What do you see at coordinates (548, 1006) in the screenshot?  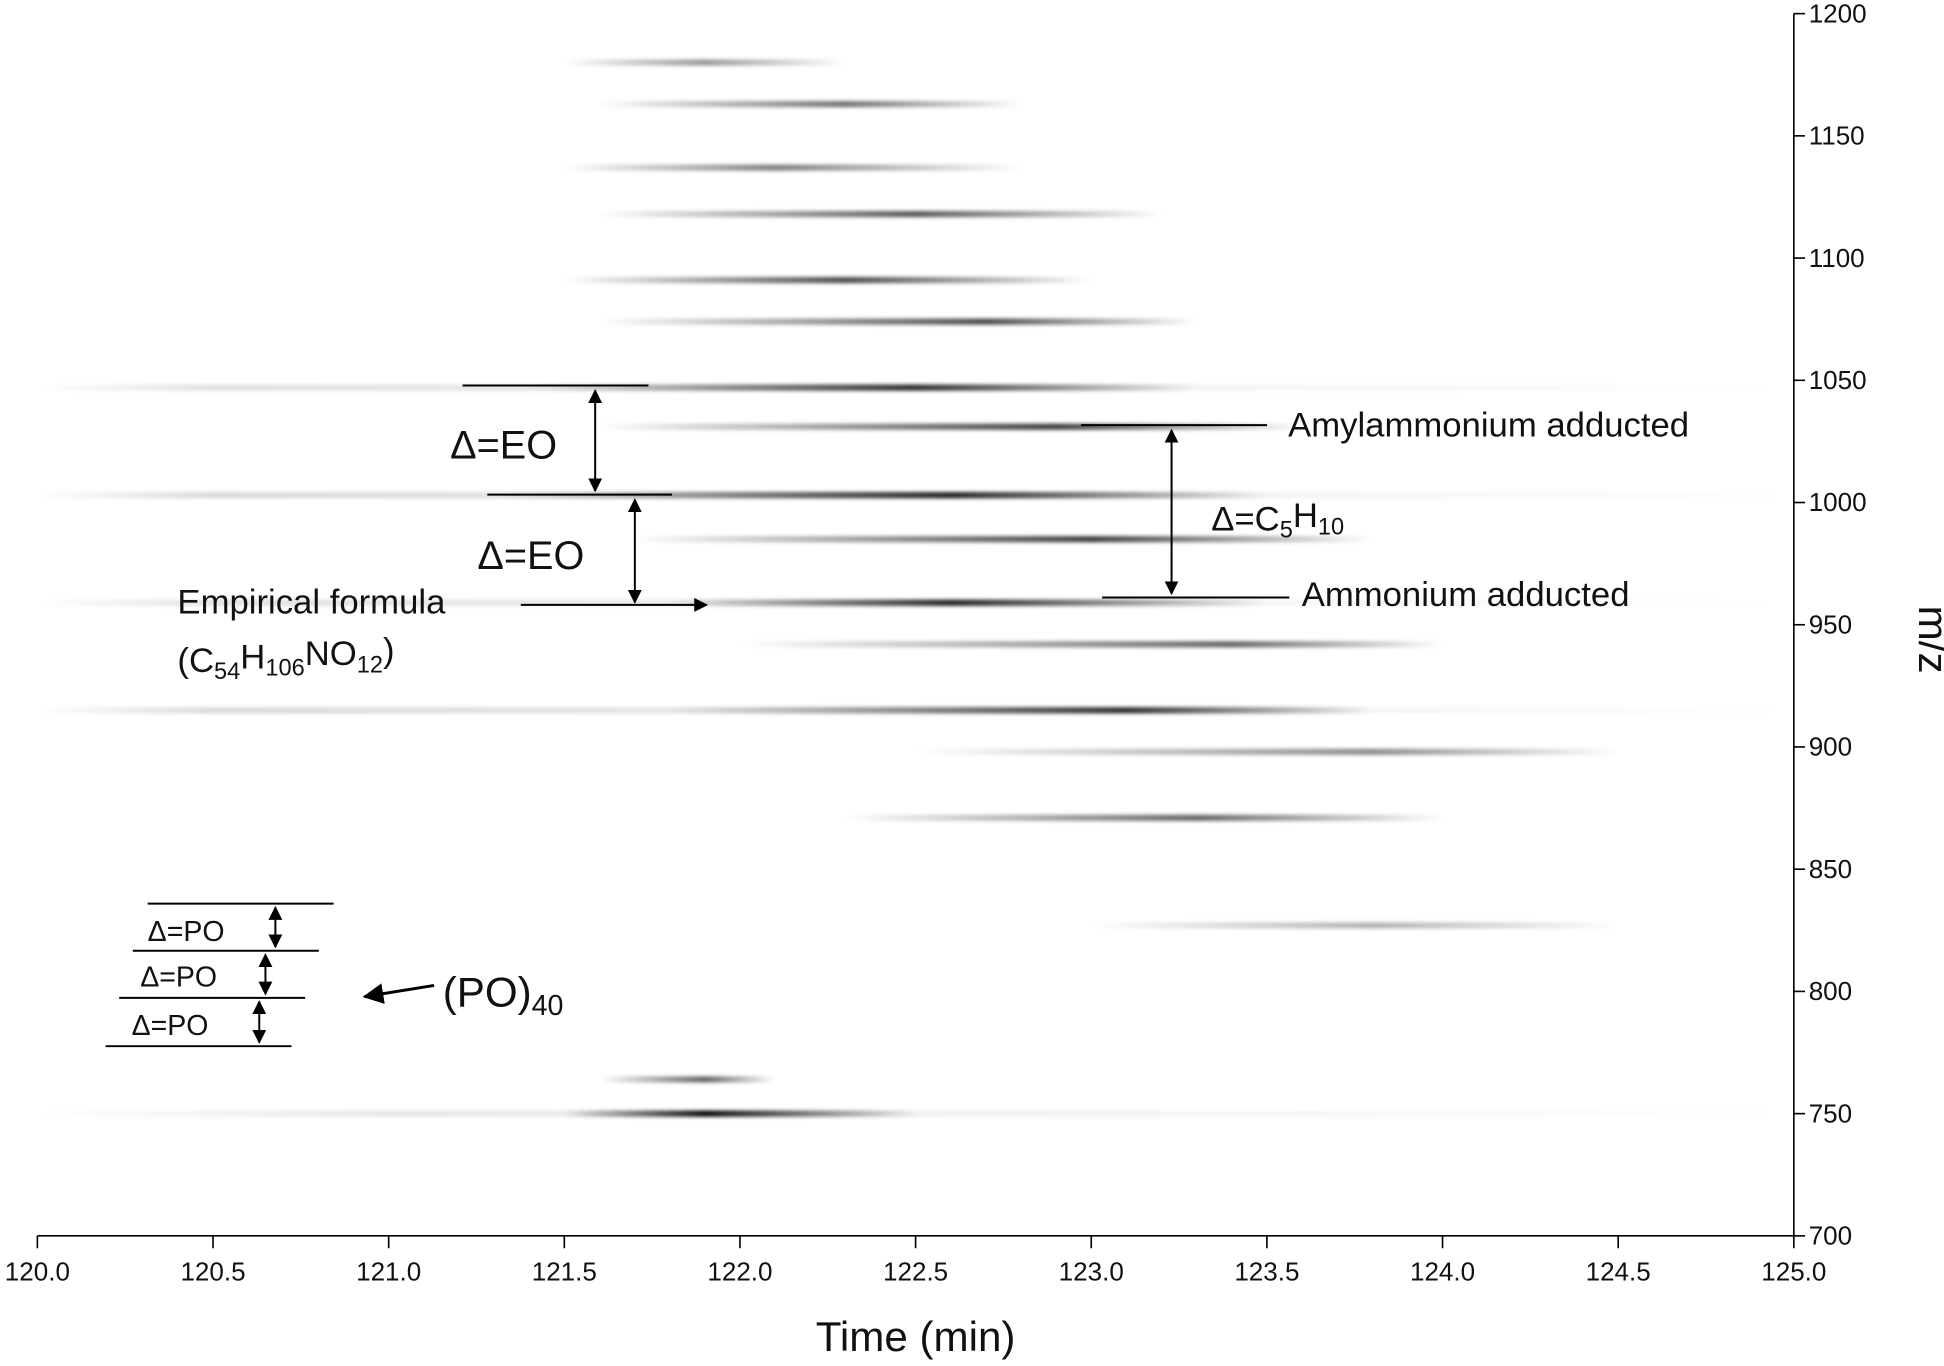 I see `subscript: 40` at bounding box center [548, 1006].